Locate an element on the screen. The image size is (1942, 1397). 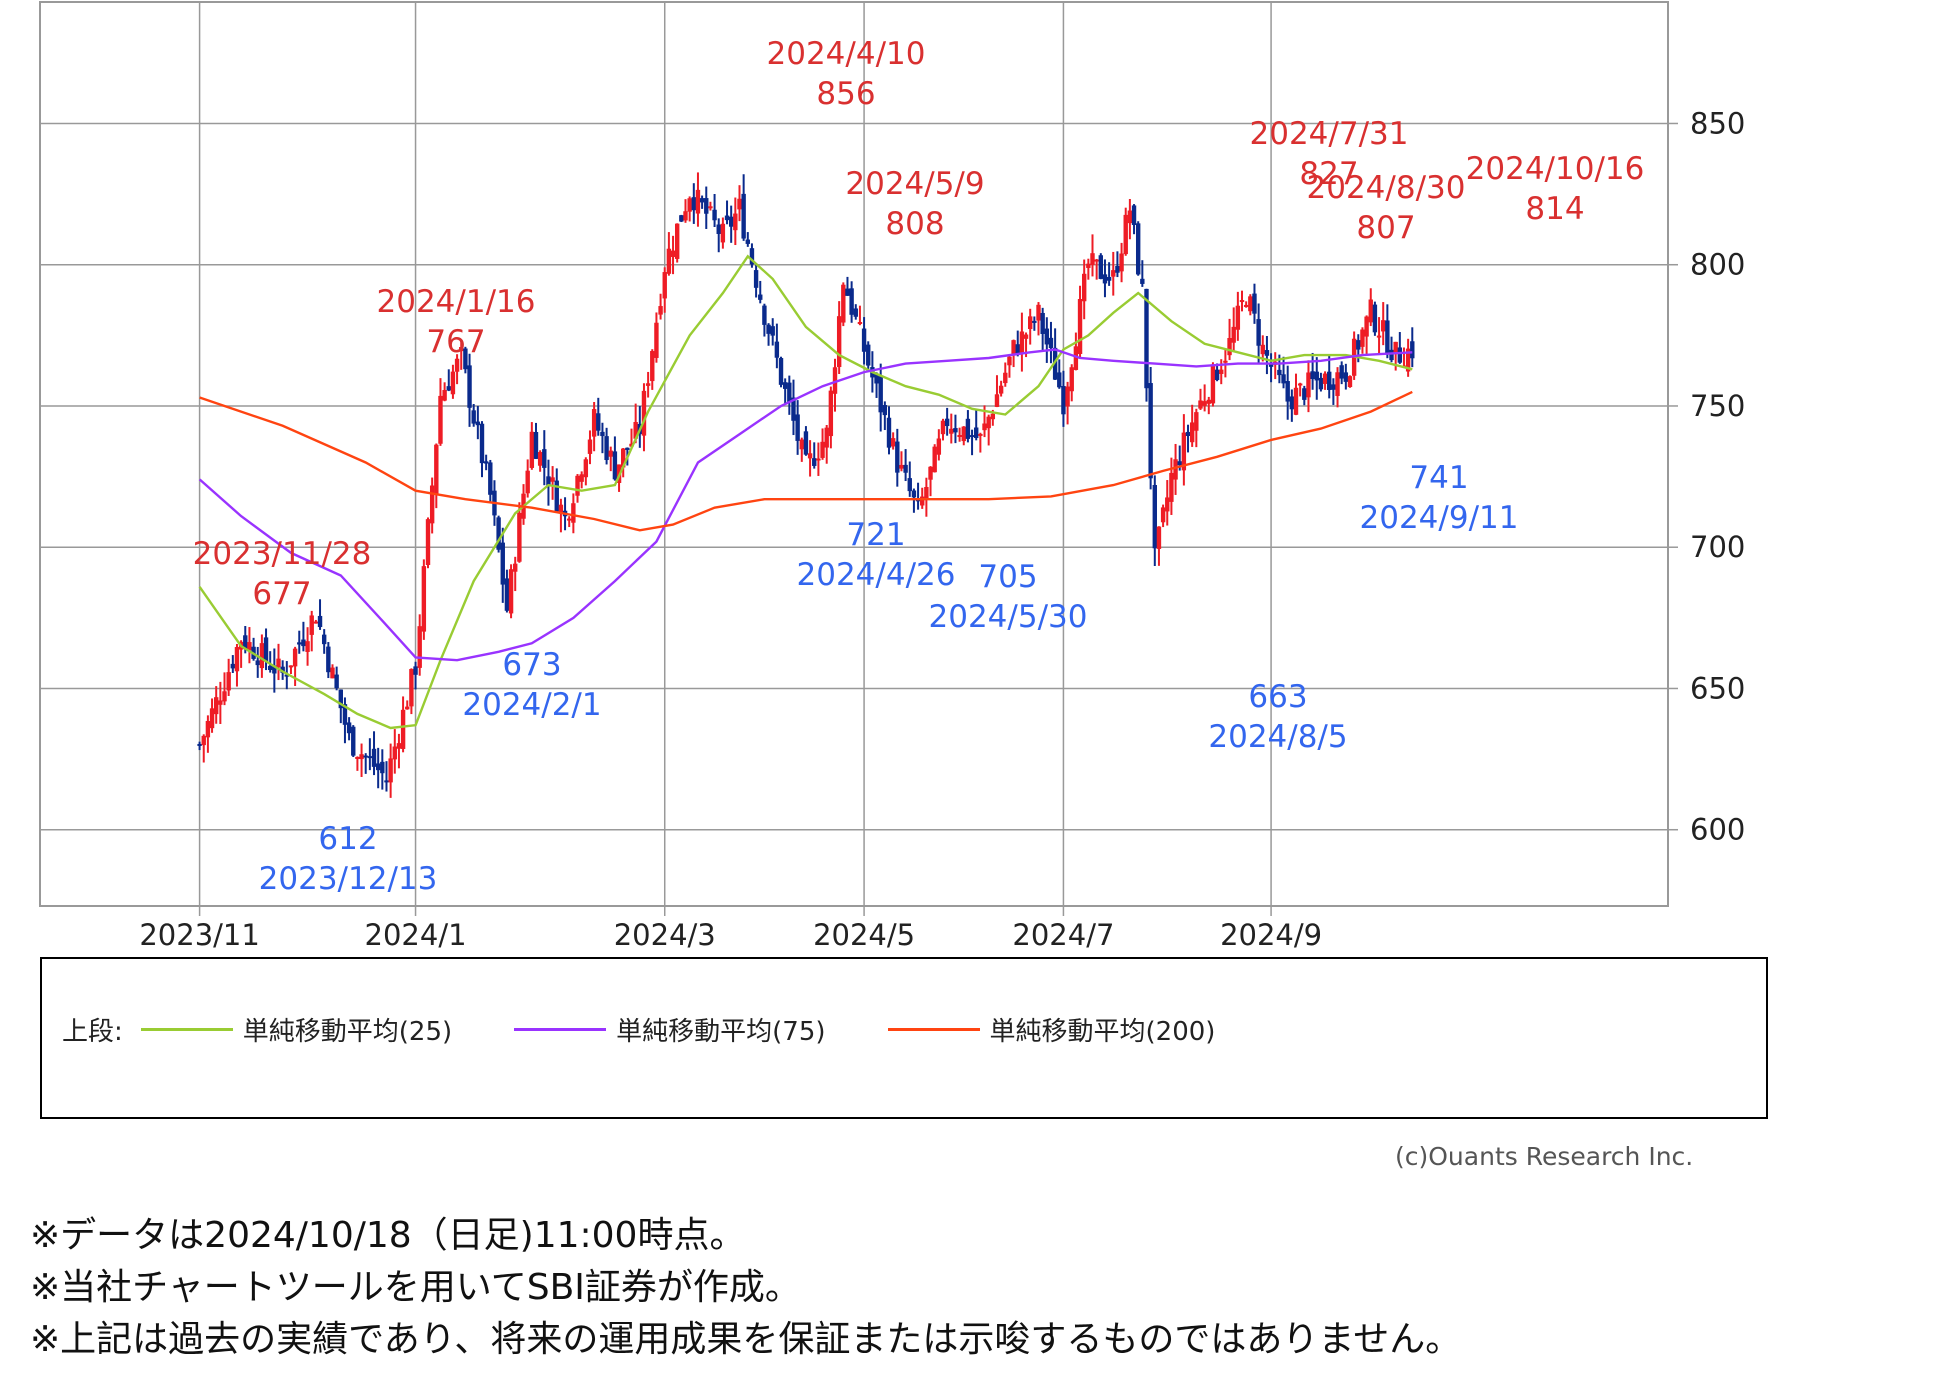
annotation-high-line1: 2024/10/16 is located at coordinates (1555, 169).